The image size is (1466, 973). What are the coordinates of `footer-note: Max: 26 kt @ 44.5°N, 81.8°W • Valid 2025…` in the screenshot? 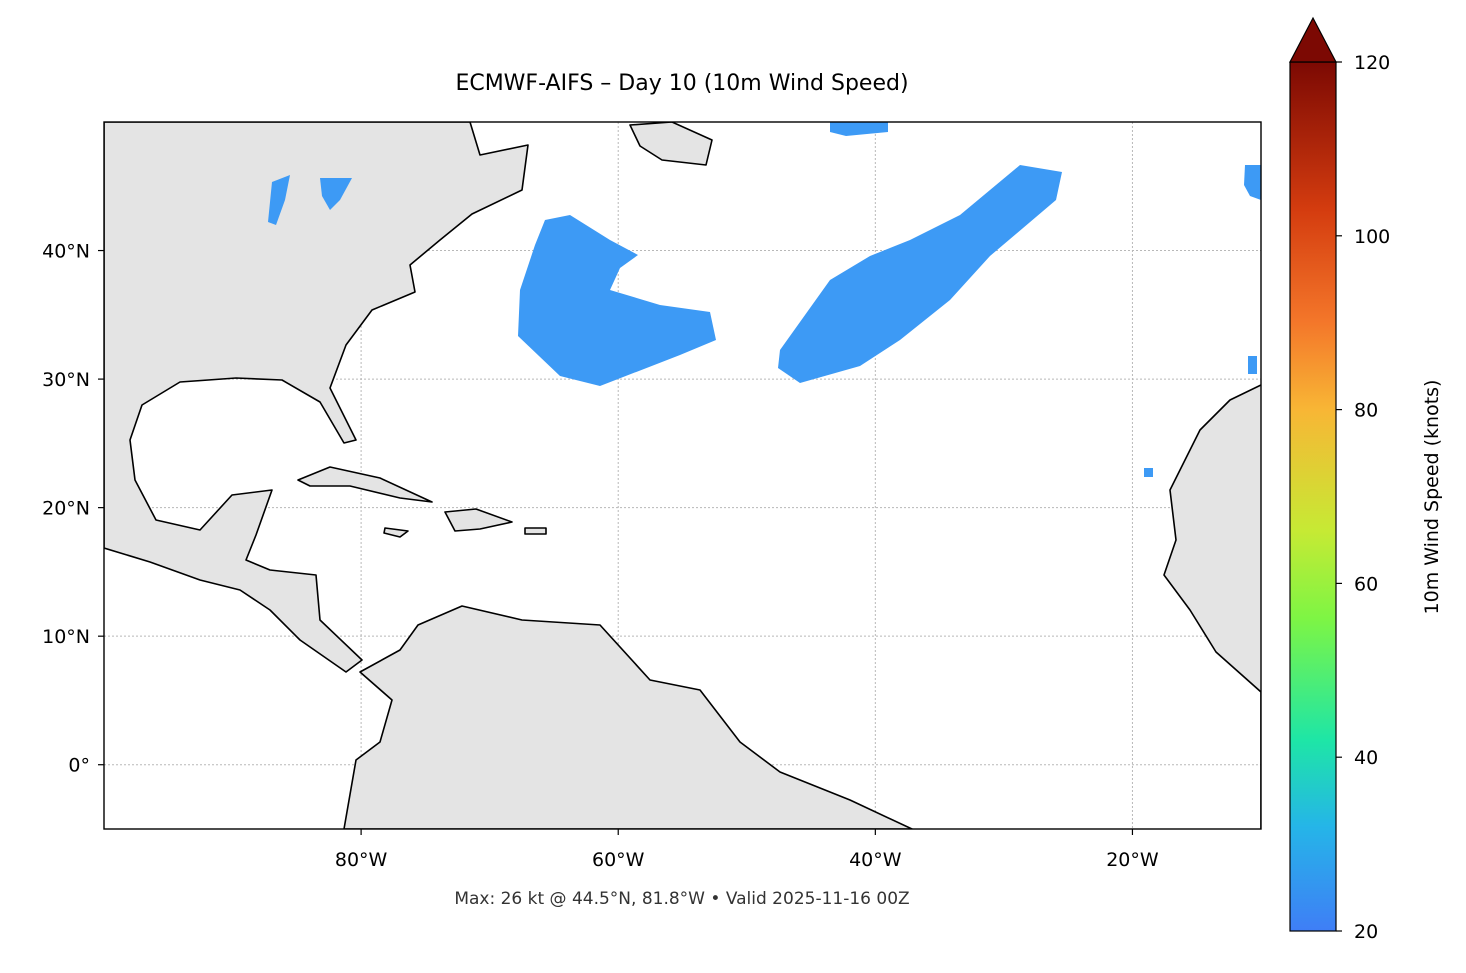 It's located at (681, 899).